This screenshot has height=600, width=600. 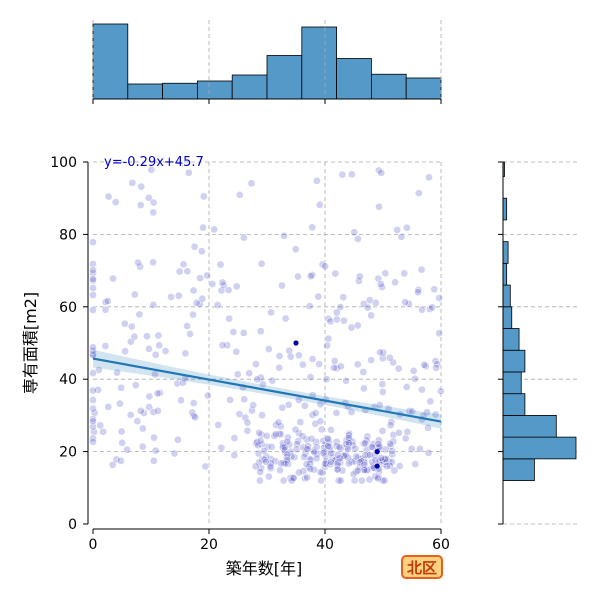 I want to click on regression-line, so click(x=267, y=390).